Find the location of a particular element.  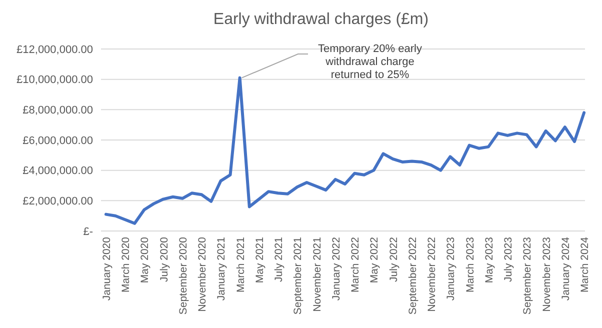

x-tick-label: March 2022 is located at coordinates (356, 264).